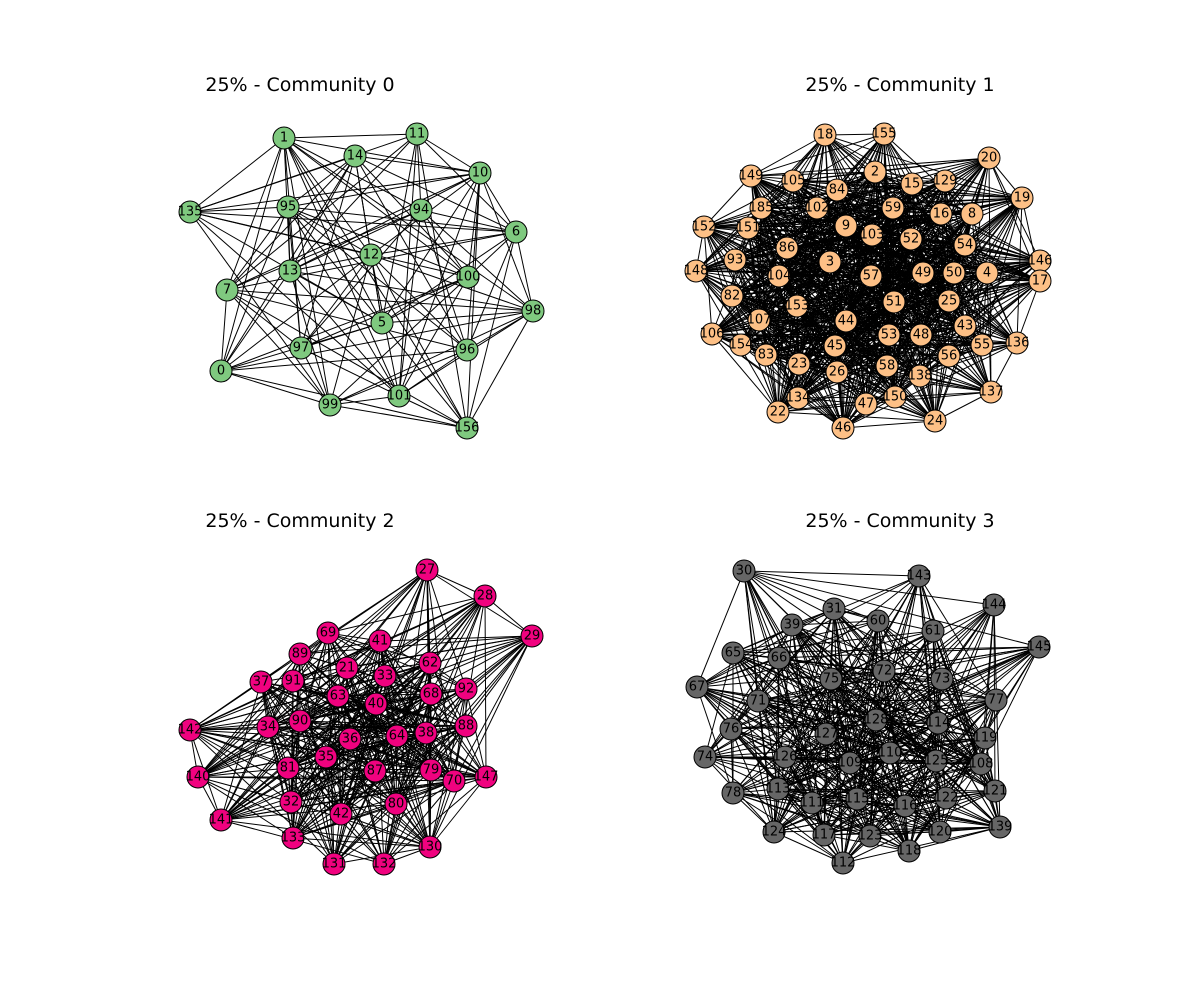  Describe the element at coordinates (933, 631) in the screenshot. I see `graph-node: 61` at that location.